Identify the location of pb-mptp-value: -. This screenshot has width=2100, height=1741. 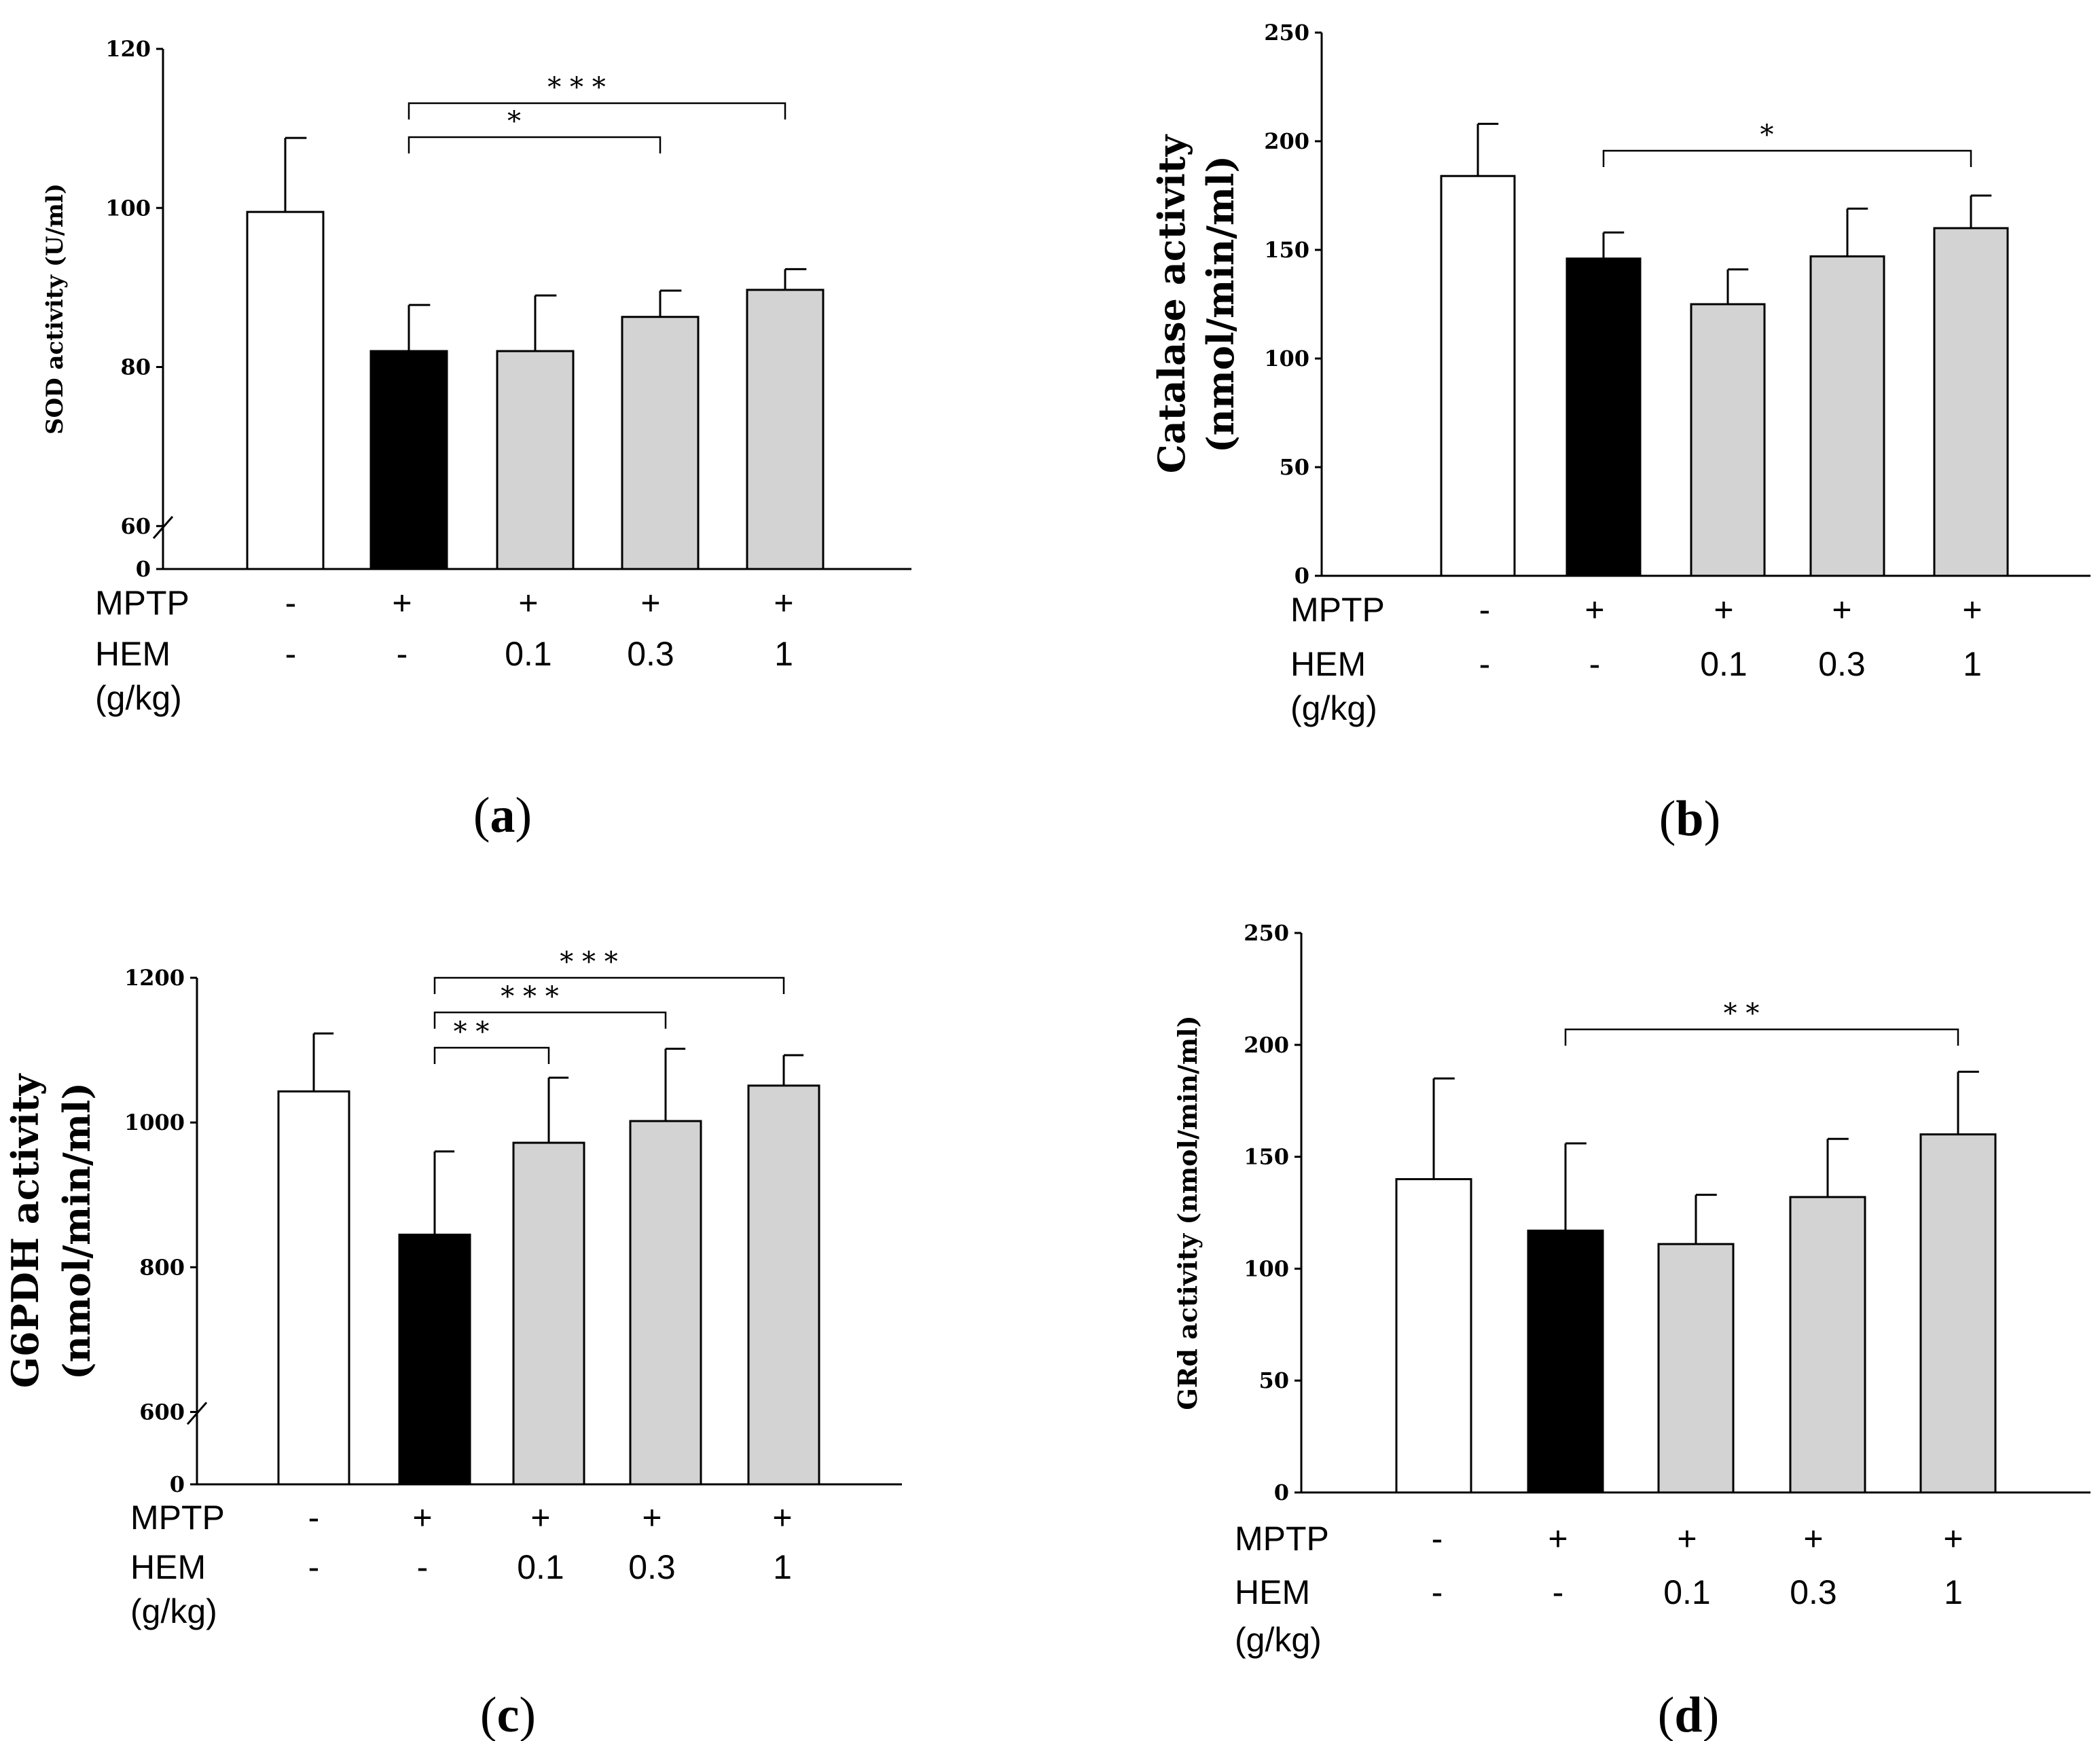
(1485, 610).